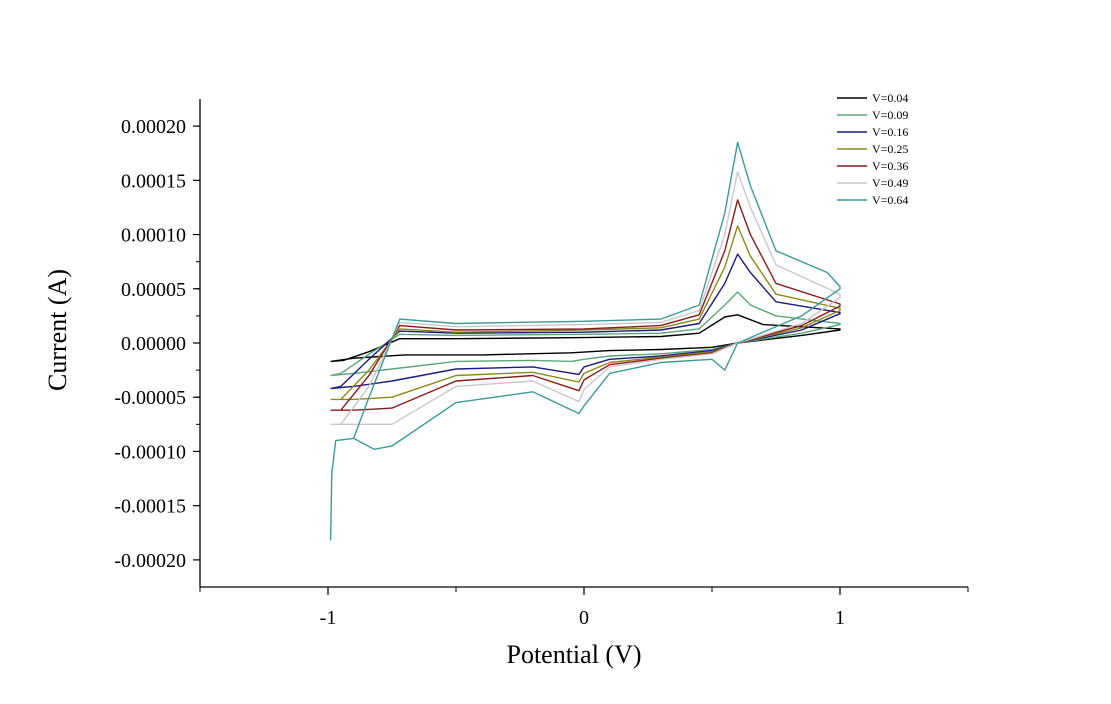 Image resolution: width=1111 pixels, height=704 pixels. Describe the element at coordinates (150, 507) in the screenshot. I see `y-tick-label: -0.00015` at that location.